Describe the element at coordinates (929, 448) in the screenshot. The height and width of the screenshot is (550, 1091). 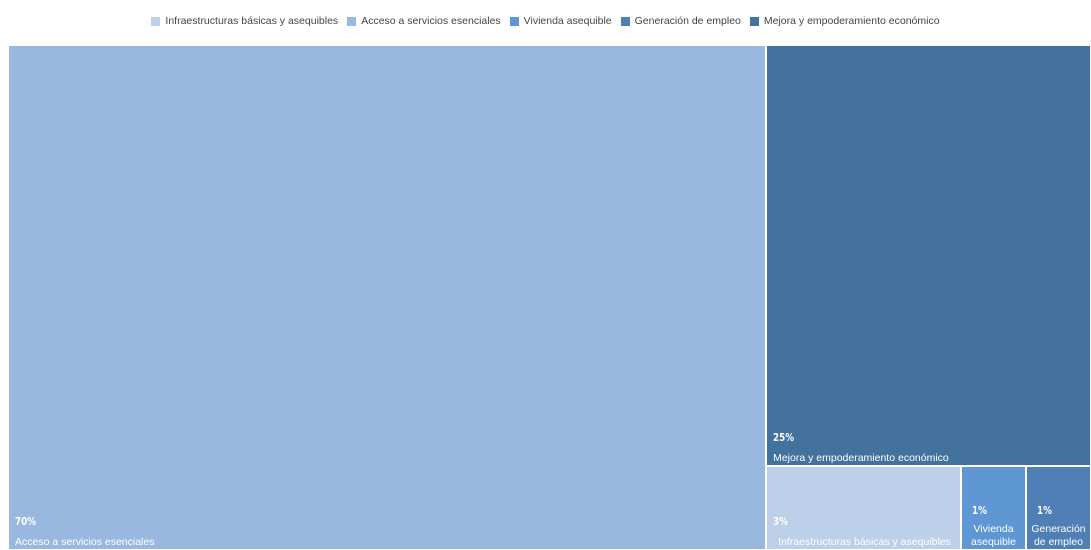
I see `tile-label-group: 25% Mejora y empoderamiento económico` at that location.